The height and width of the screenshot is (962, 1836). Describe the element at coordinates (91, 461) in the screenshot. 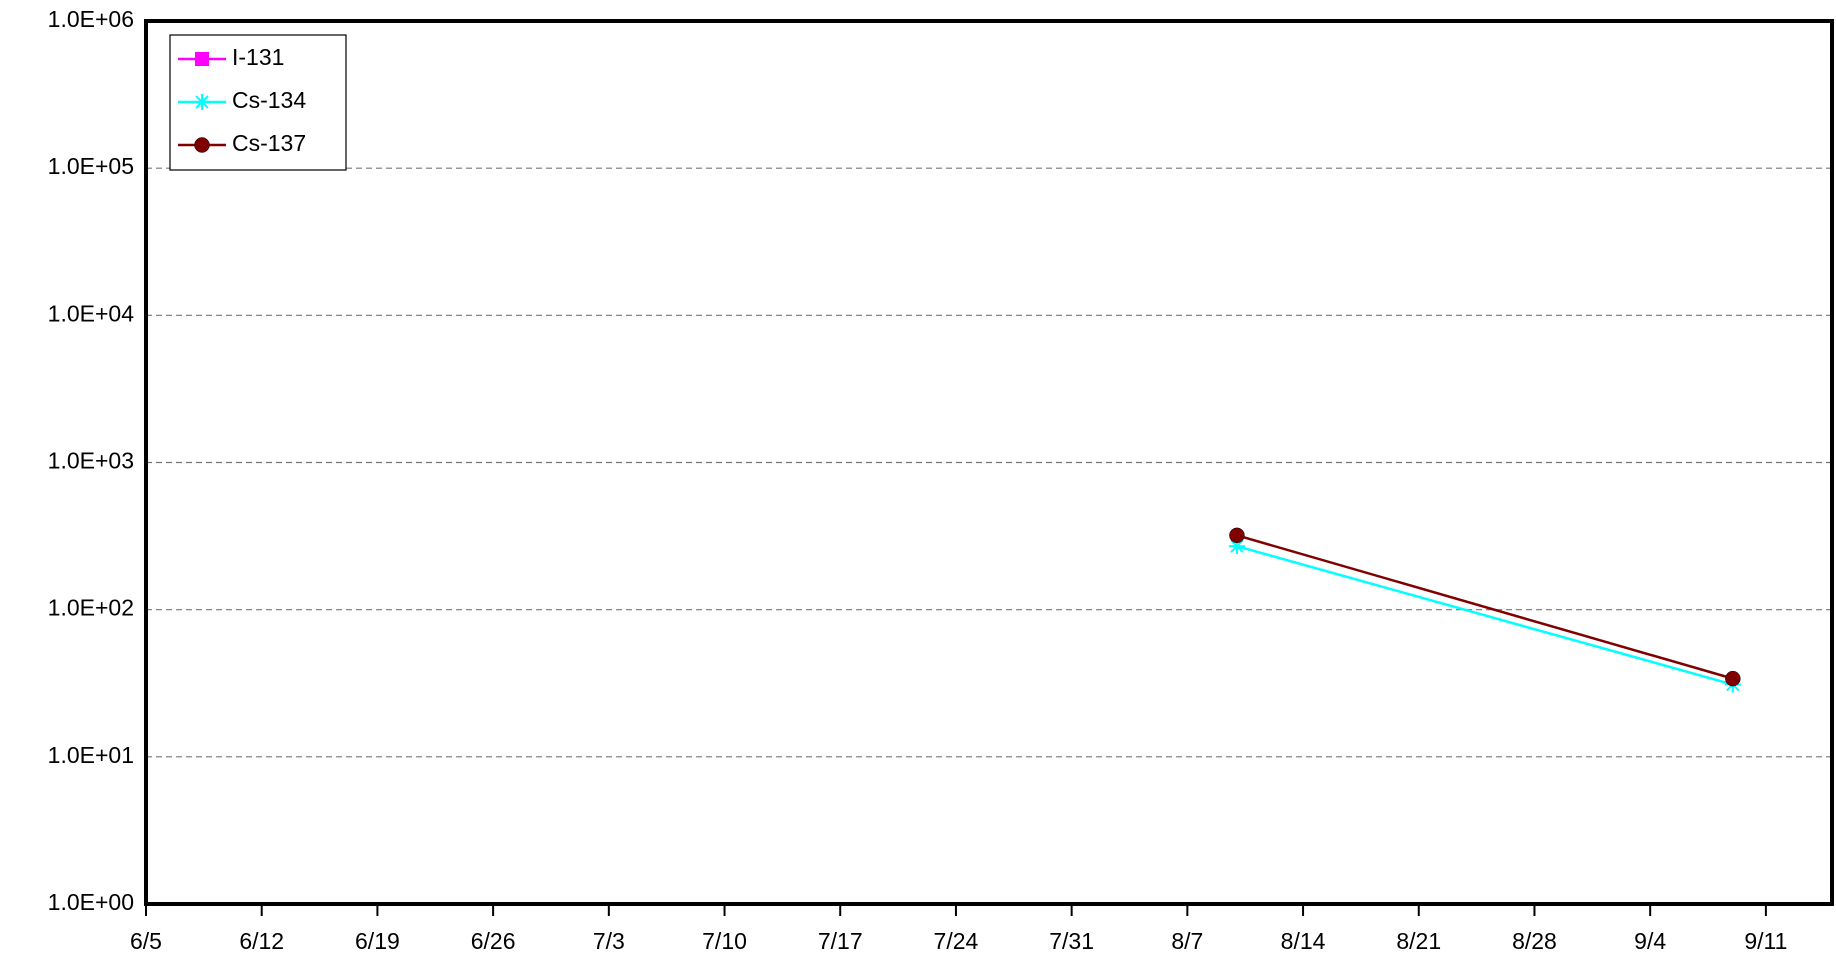

I see `y-tick-label: 1.0E+03` at that location.